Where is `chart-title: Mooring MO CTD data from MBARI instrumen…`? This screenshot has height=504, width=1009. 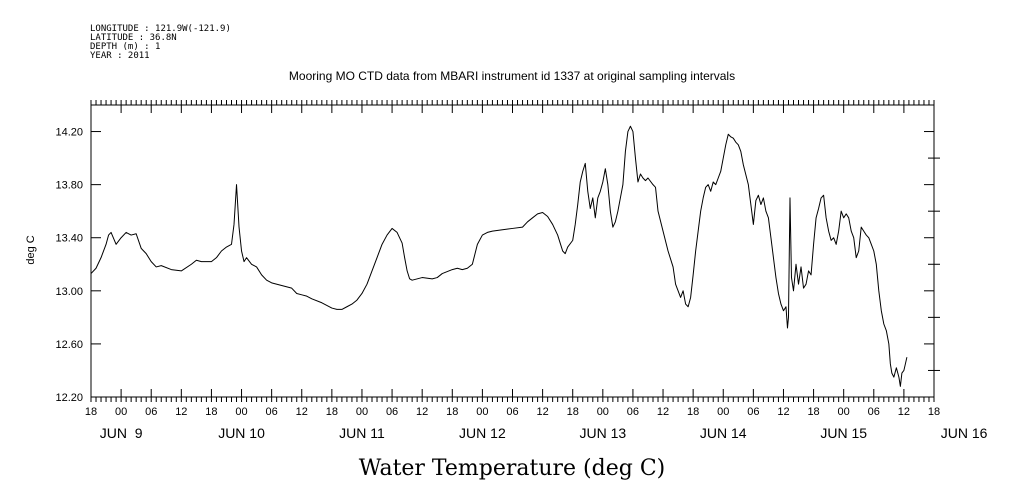
chart-title: Mooring MO CTD data from MBARI instrumen… is located at coordinates (512, 76).